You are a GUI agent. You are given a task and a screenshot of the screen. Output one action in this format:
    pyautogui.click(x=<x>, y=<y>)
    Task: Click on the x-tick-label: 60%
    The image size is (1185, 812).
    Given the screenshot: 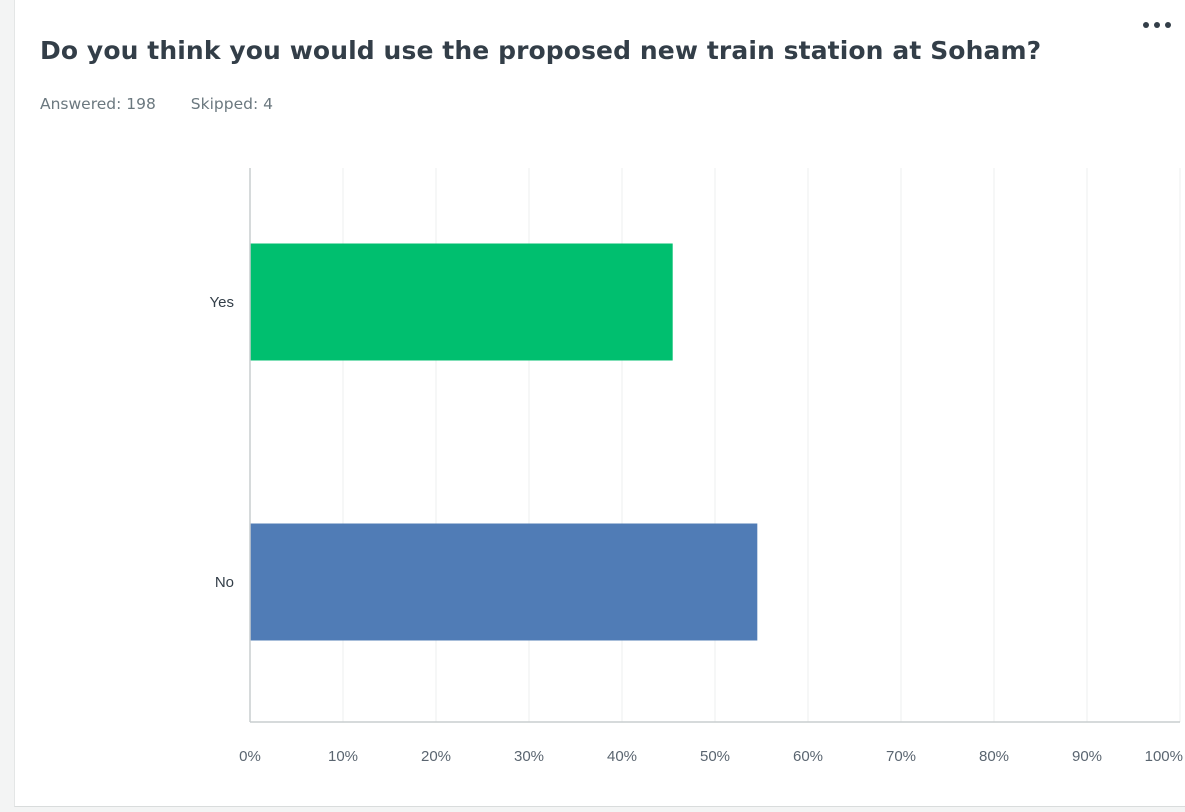 What is the action you would take?
    pyautogui.click(x=808, y=756)
    